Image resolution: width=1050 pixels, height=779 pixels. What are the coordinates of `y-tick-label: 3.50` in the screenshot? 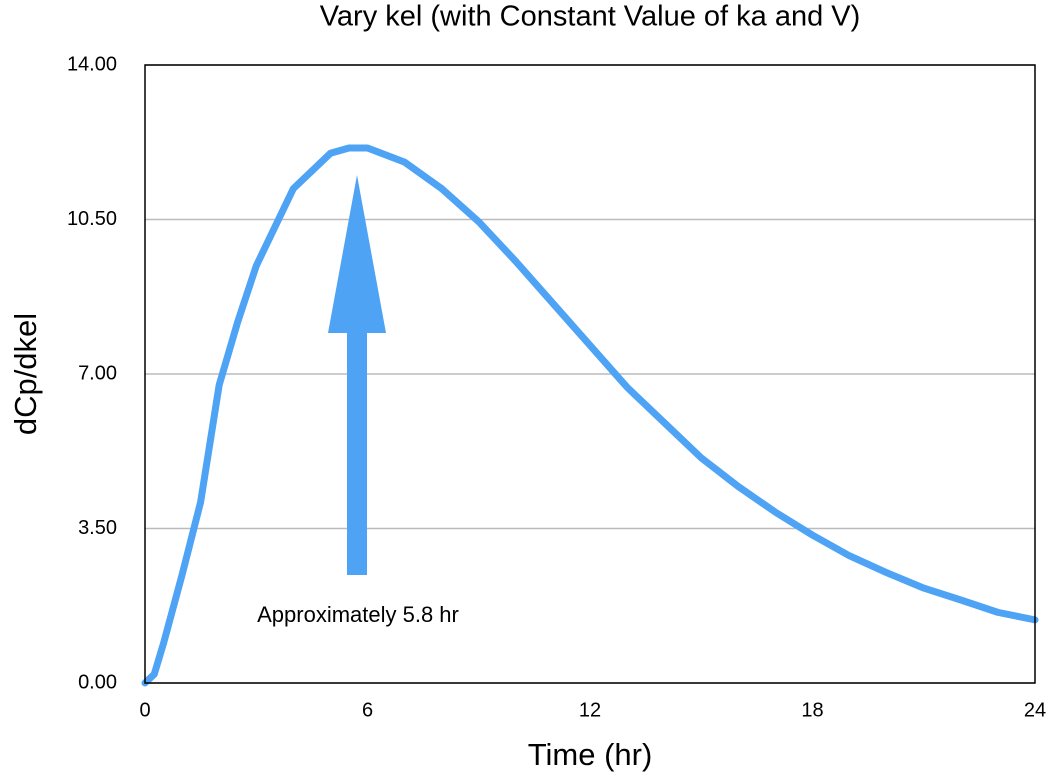 It's located at (97, 528).